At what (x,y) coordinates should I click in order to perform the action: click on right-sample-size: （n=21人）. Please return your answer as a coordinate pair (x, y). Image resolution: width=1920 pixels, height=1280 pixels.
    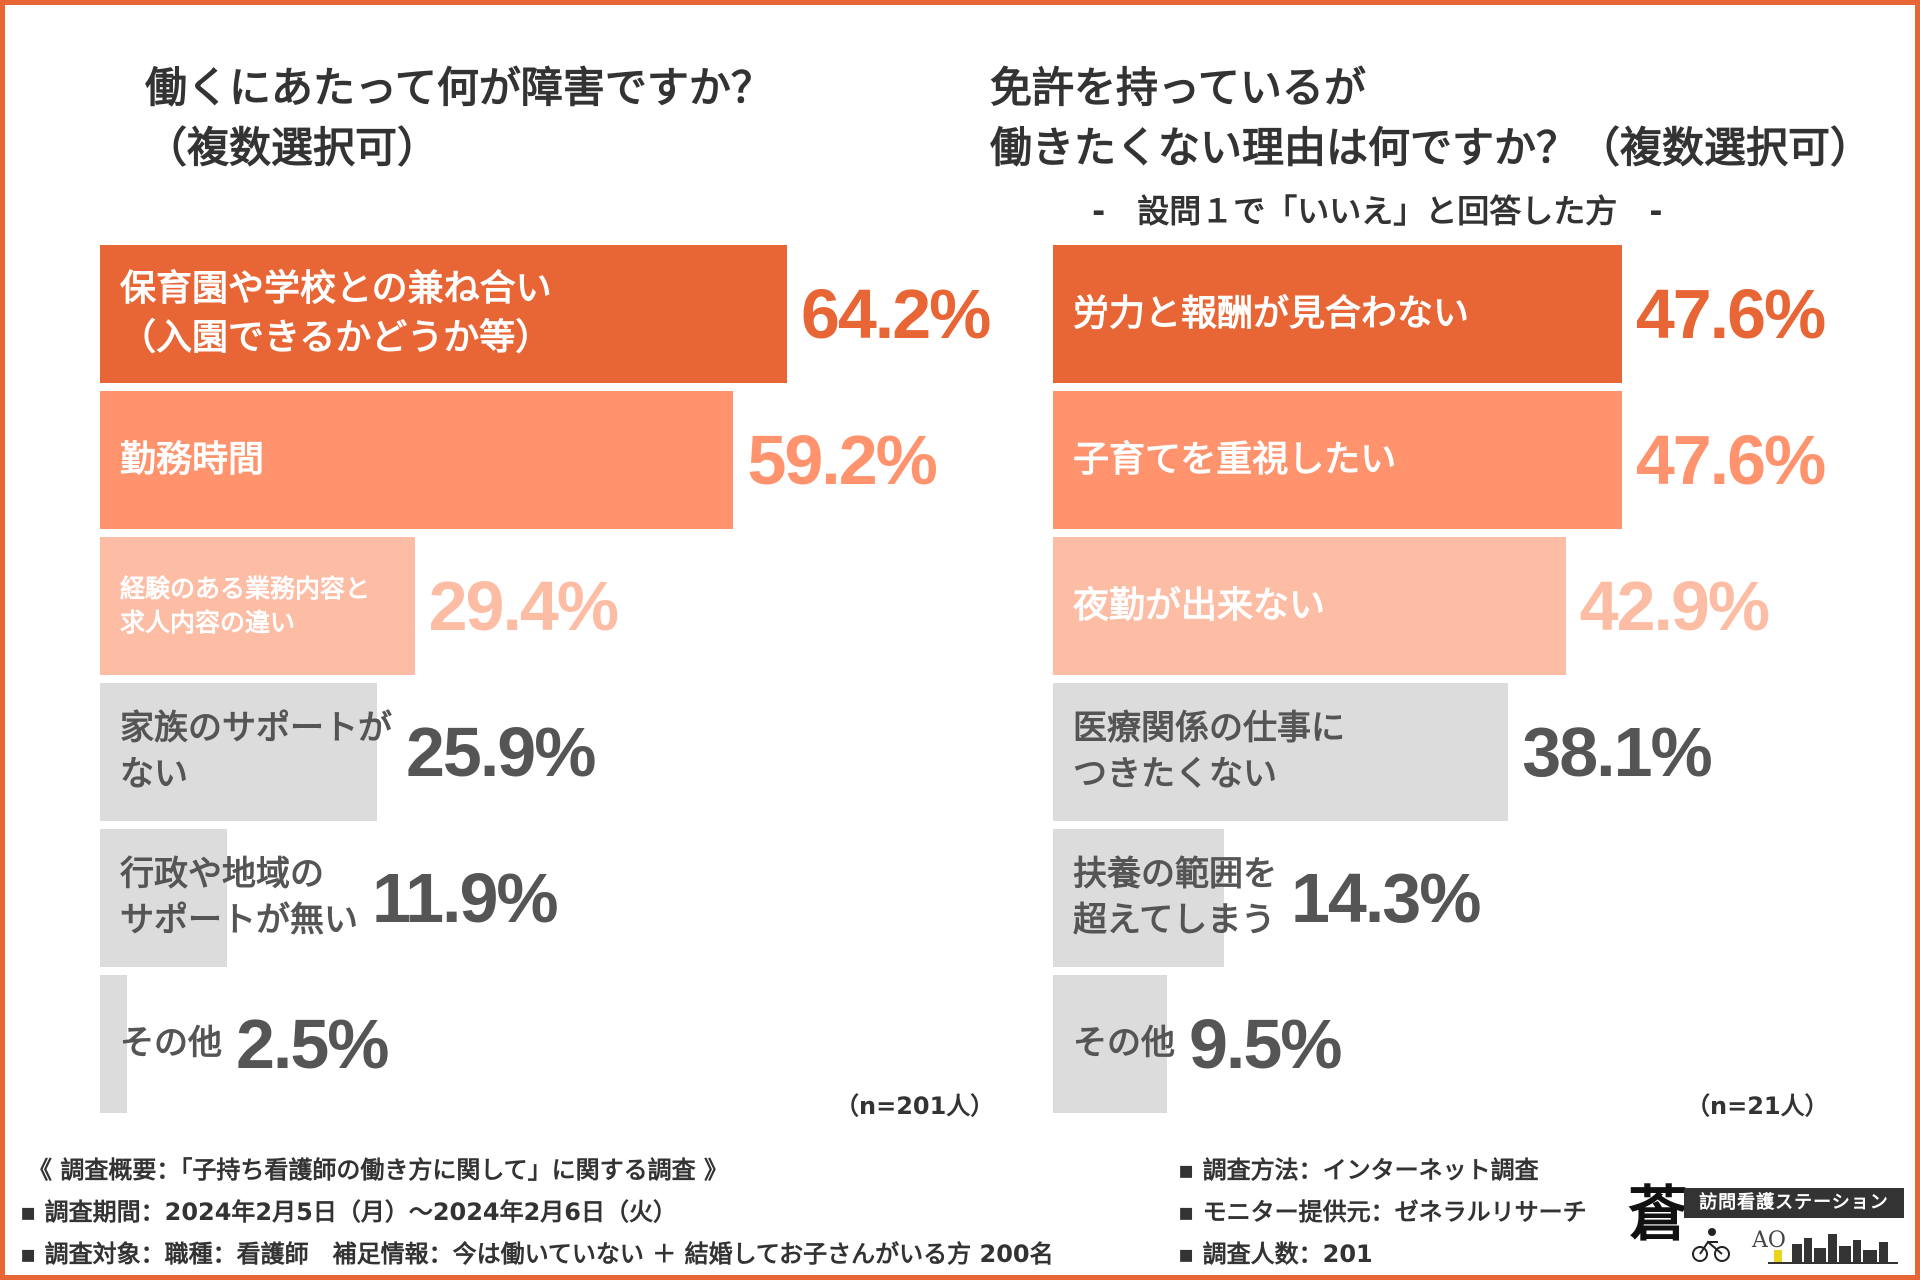
    Looking at the image, I should click on (1757, 1106).